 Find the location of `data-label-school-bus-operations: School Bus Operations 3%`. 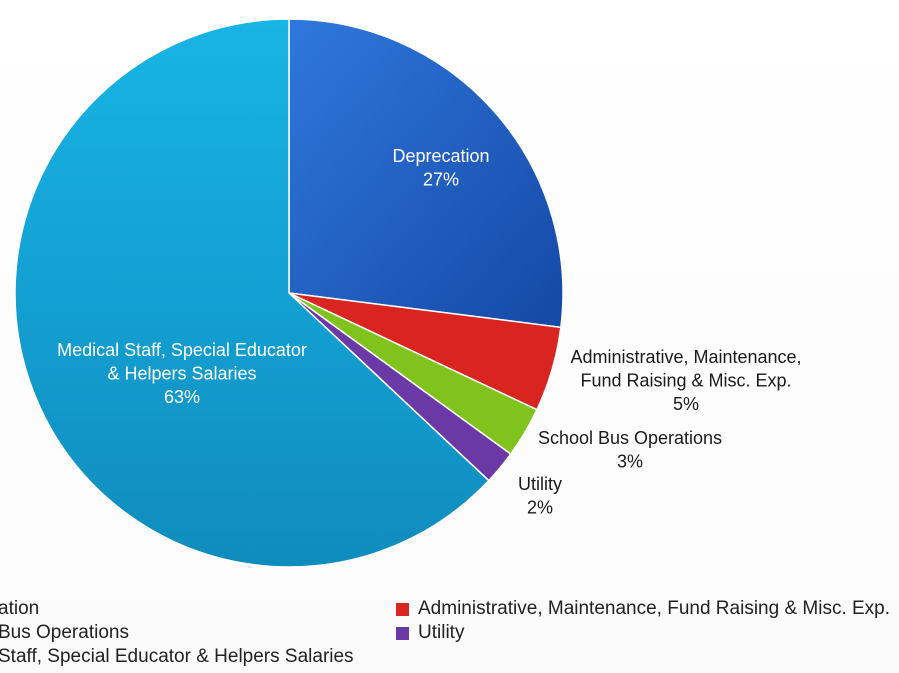

data-label-school-bus-operations: School Bus Operations 3% is located at coordinates (630, 449).